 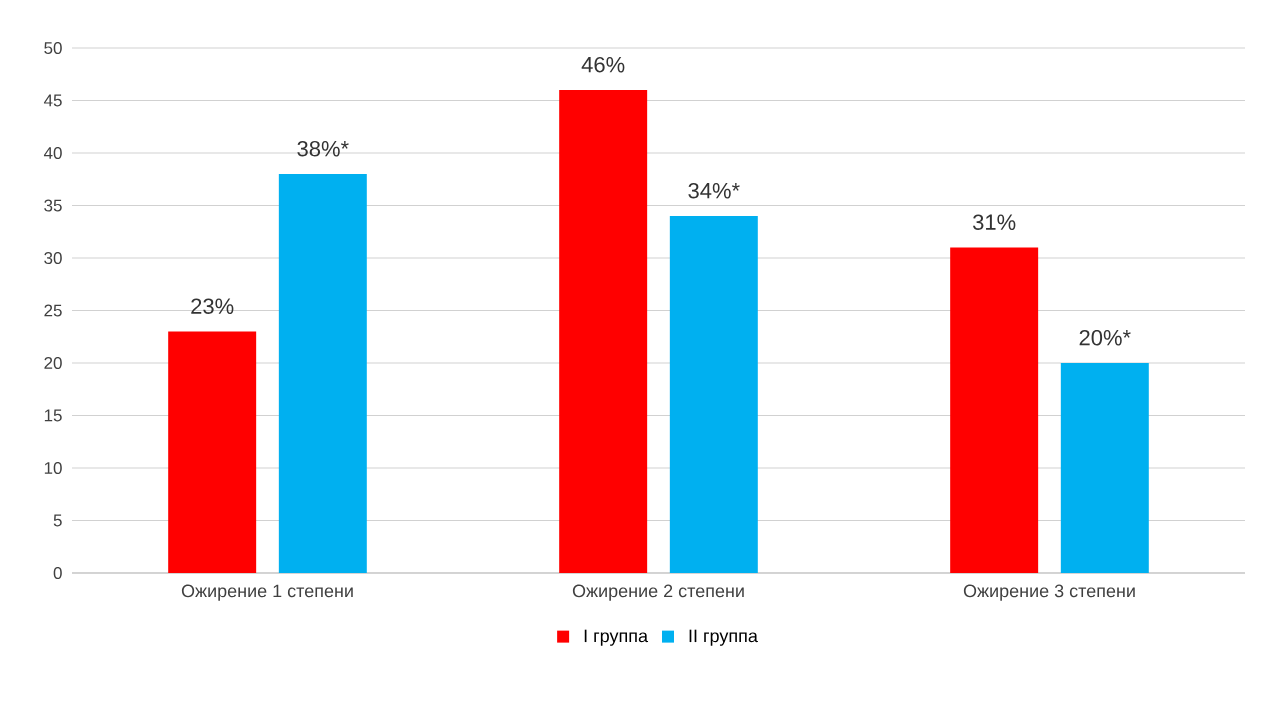 I want to click on data-label: 38%*, so click(x=323, y=148).